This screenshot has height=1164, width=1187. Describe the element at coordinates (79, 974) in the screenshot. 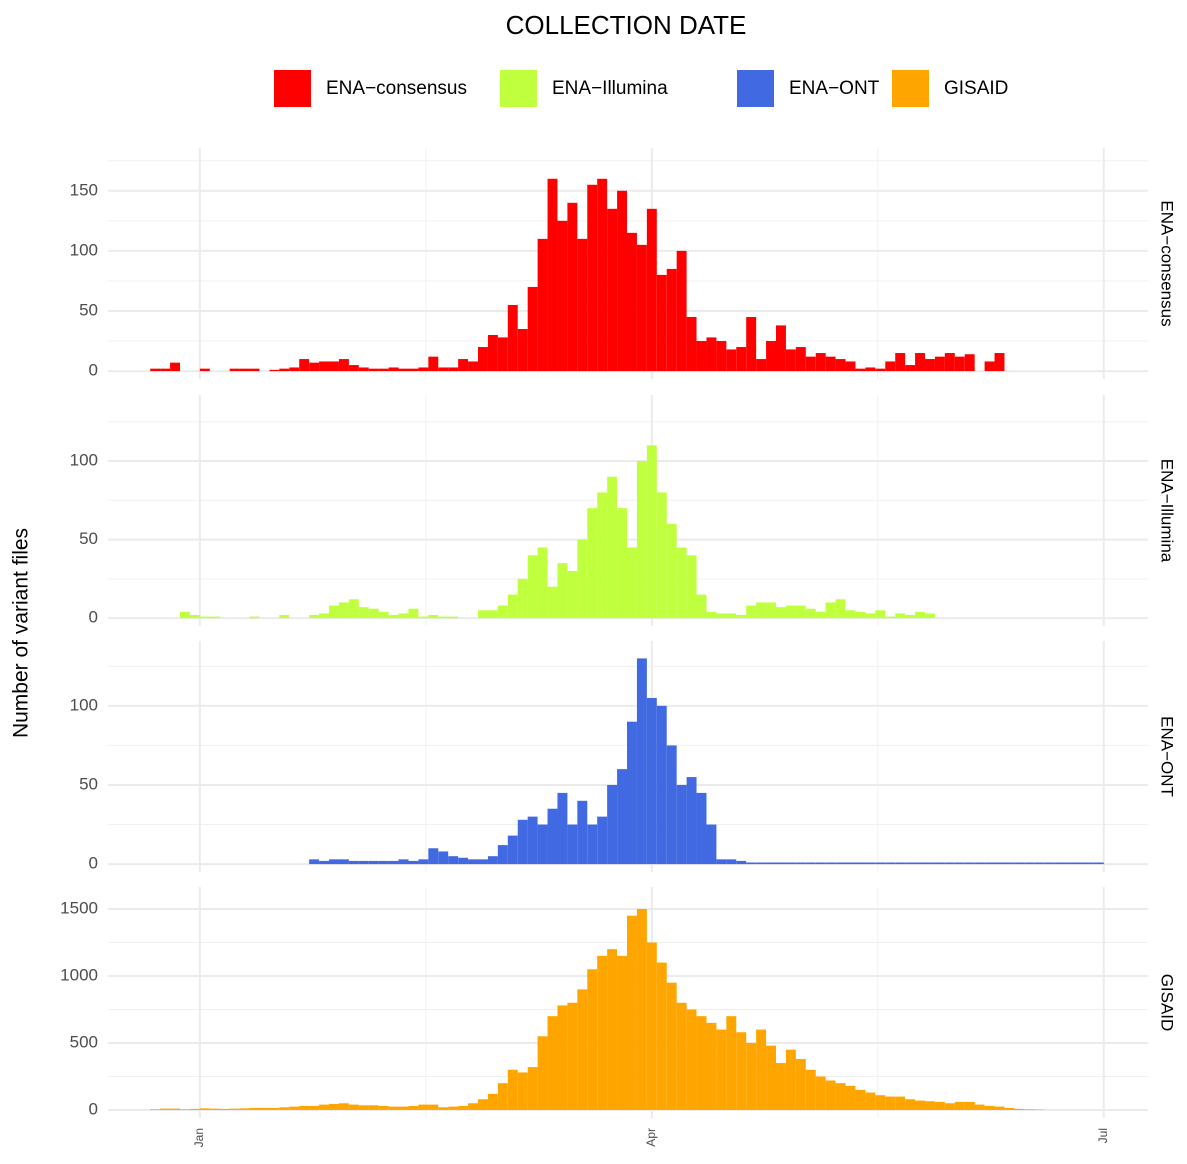

I see `y-tick-label: 1000` at that location.